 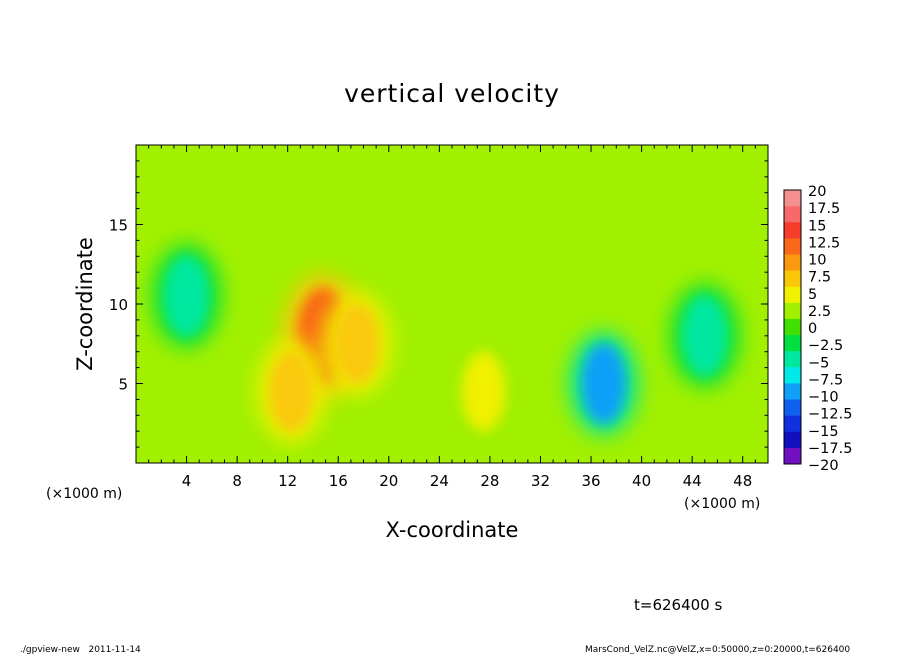 I want to click on colorbar-label: −15, so click(x=823, y=432).